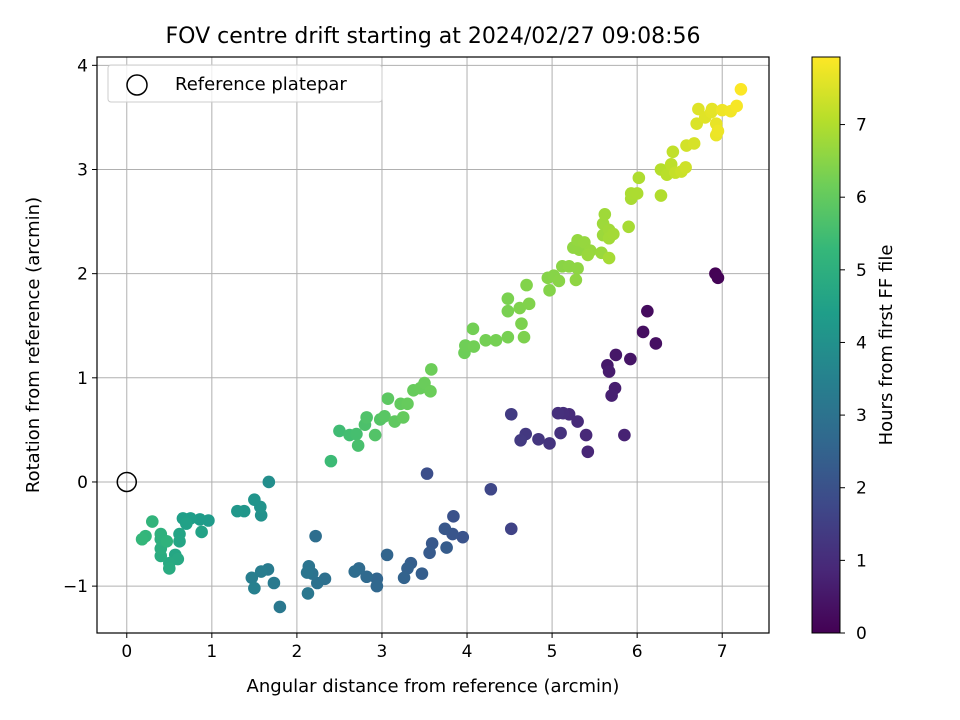  What do you see at coordinates (82, 275) in the screenshot?
I see `y-tick-label: 2` at bounding box center [82, 275].